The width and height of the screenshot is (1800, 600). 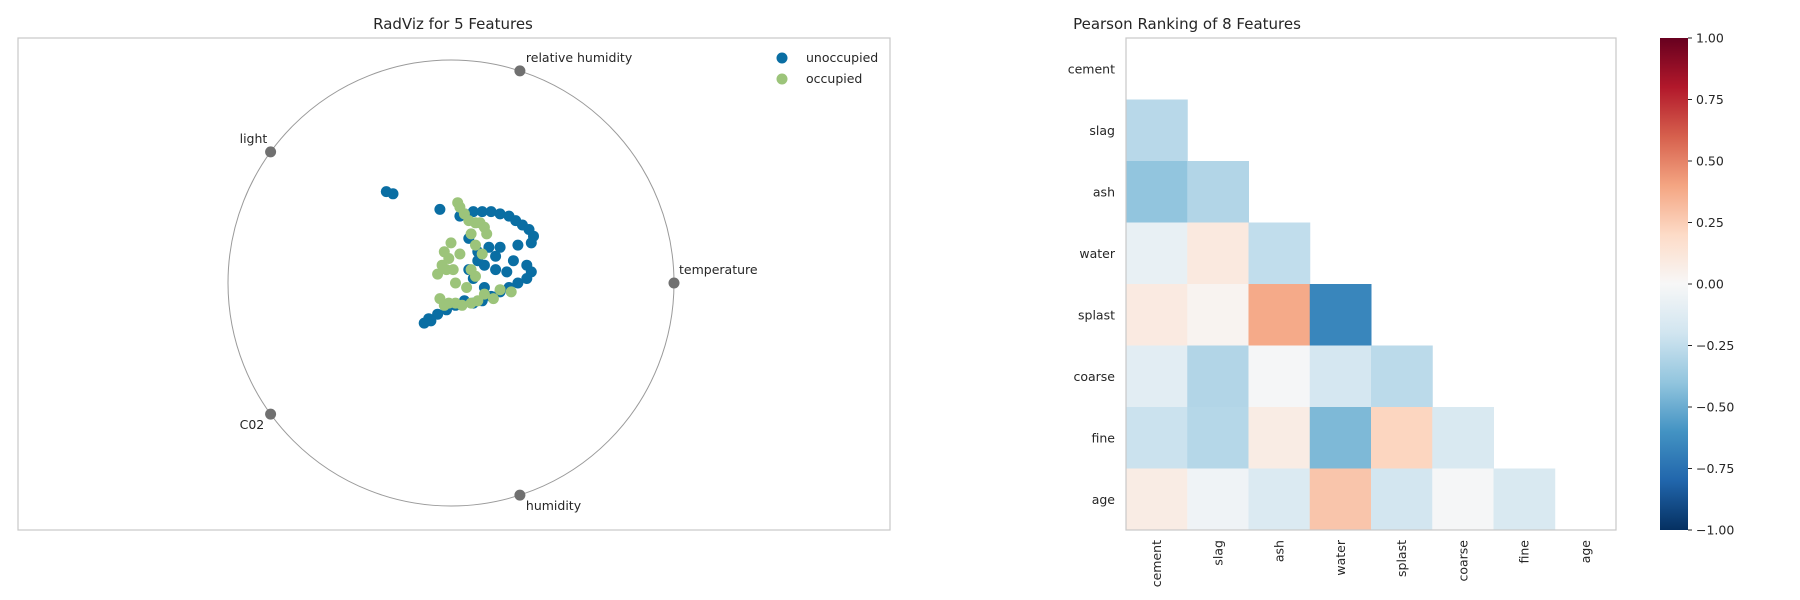 What do you see at coordinates (1104, 437) in the screenshot?
I see `row-label-fine: fine` at bounding box center [1104, 437].